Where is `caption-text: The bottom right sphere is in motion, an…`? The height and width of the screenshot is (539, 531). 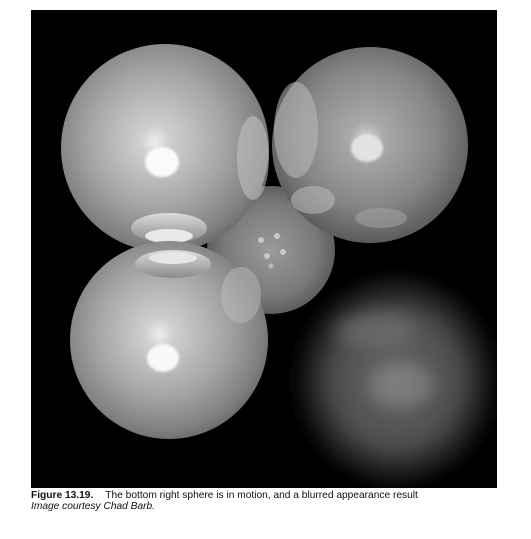
caption-text: The bottom right sphere is in motion, an… is located at coordinates (261, 495).